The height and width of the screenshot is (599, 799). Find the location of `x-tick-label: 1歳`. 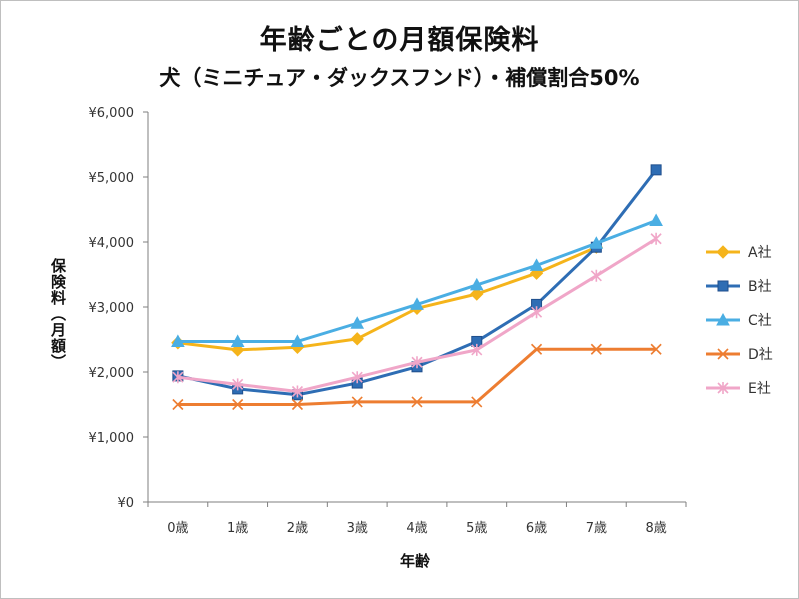

x-tick-label: 1歳 is located at coordinates (237, 528).